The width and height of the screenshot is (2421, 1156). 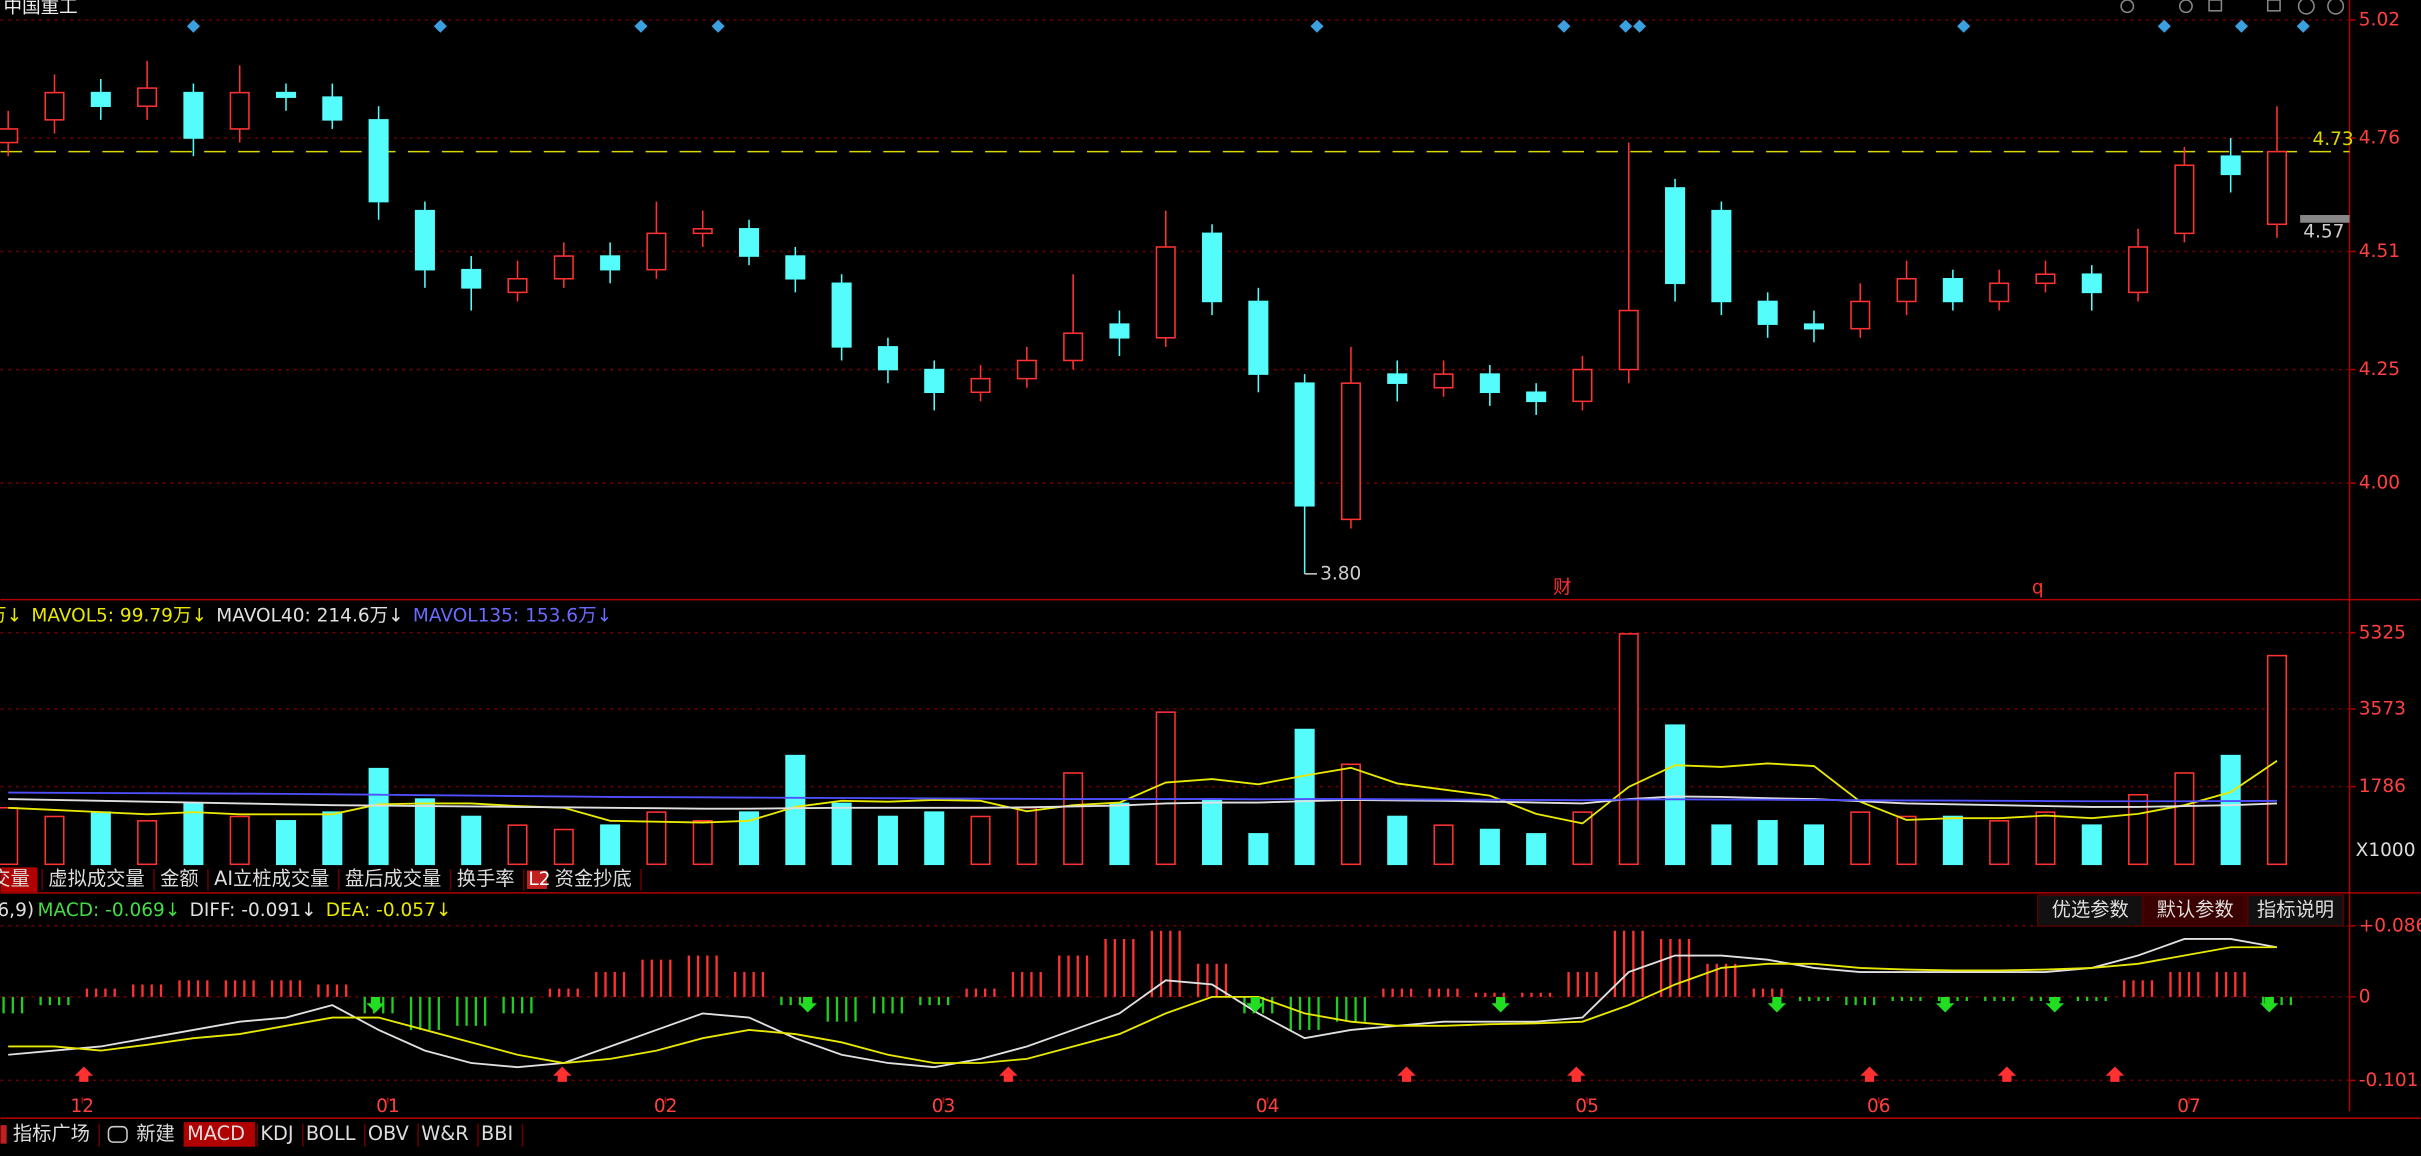 I want to click on line, so click(x=1142, y=797).